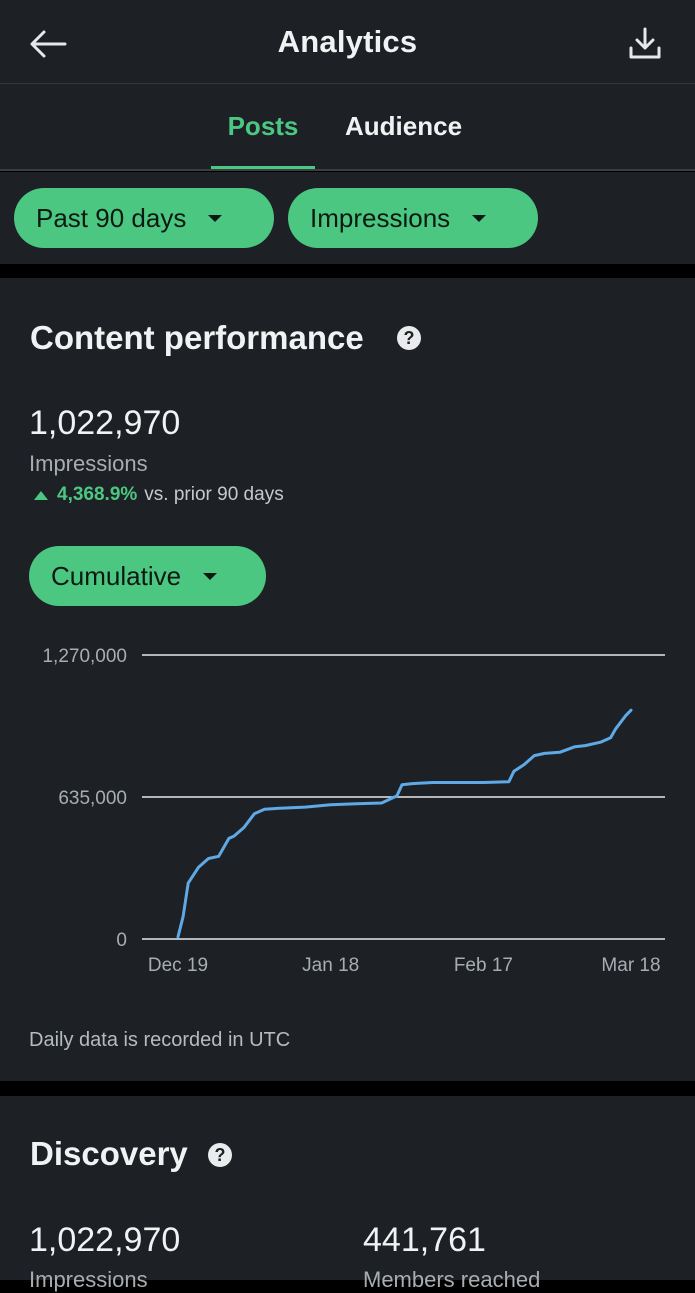 This screenshot has height=1293, width=695. I want to click on arrow-left-icon, so click(48, 44).